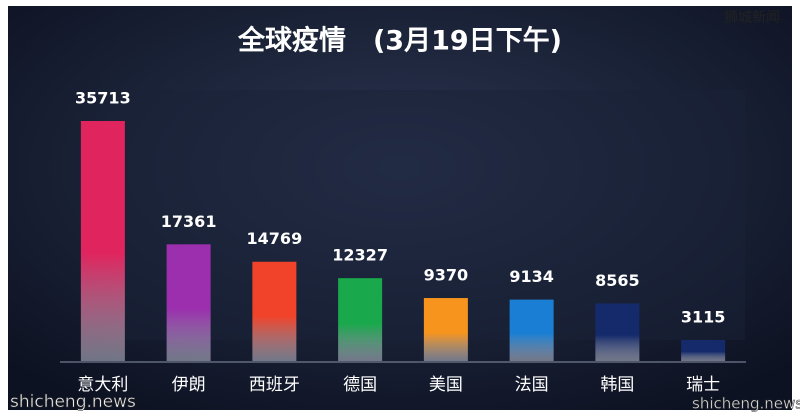  What do you see at coordinates (399, 41) in the screenshot?
I see `chart-title: 全球疫情 (3月19日下午)` at bounding box center [399, 41].